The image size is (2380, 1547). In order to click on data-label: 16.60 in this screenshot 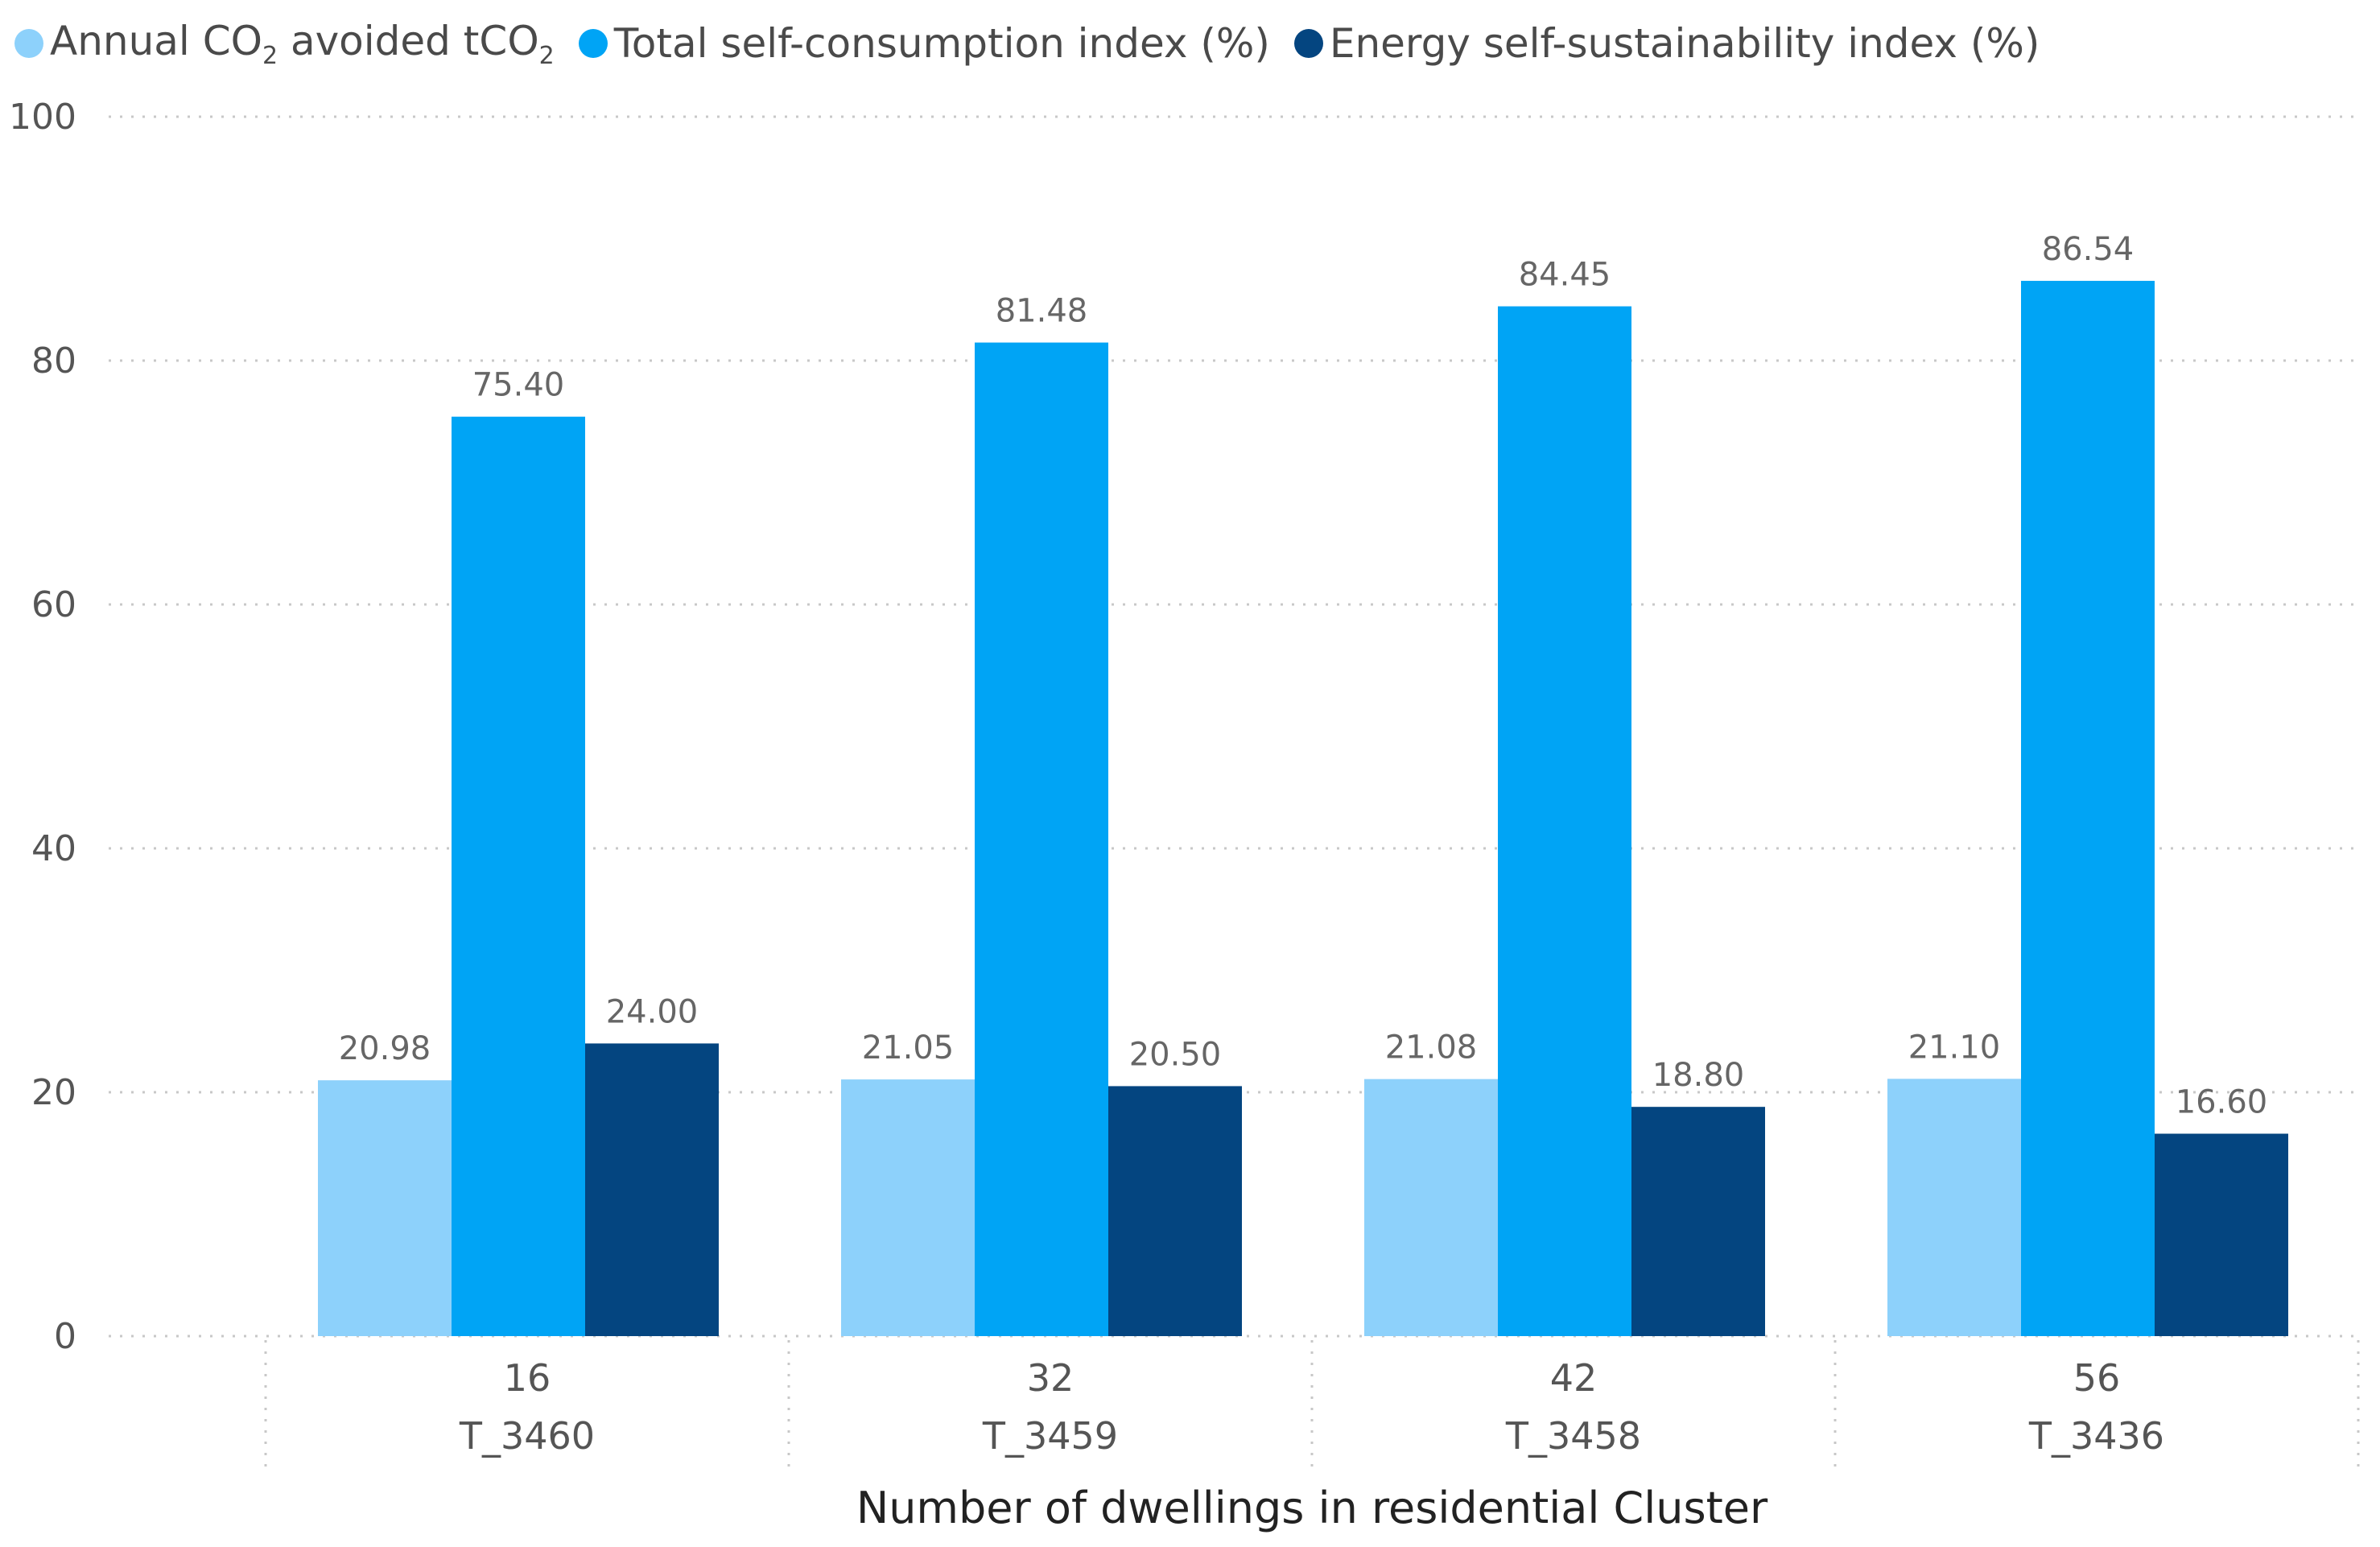, I will do `click(2222, 1103)`.